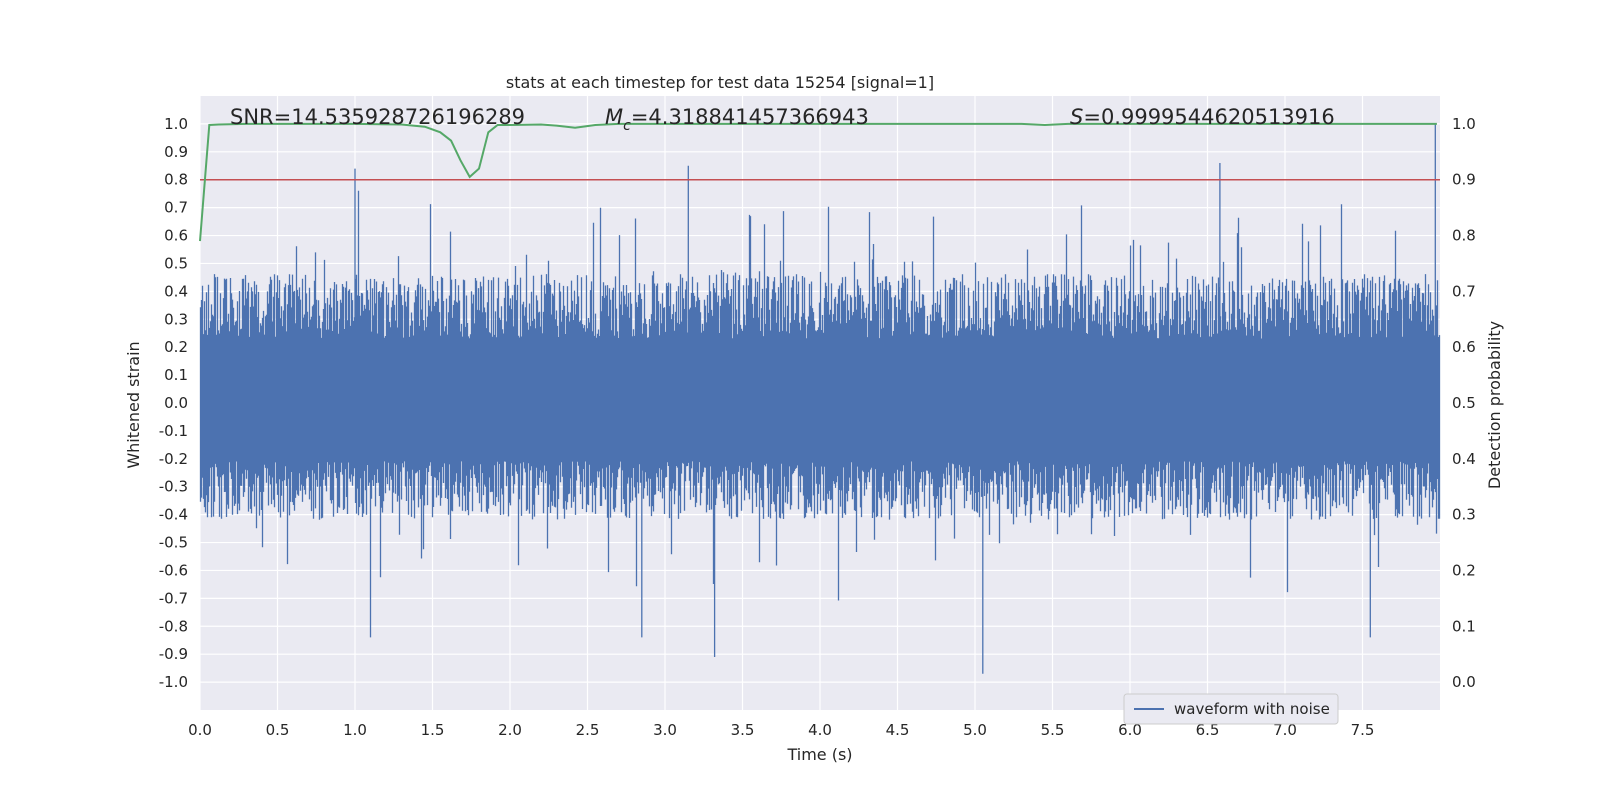 Image resolution: width=1600 pixels, height=800 pixels. I want to click on y-tick-label: -0.2, so click(173, 459).